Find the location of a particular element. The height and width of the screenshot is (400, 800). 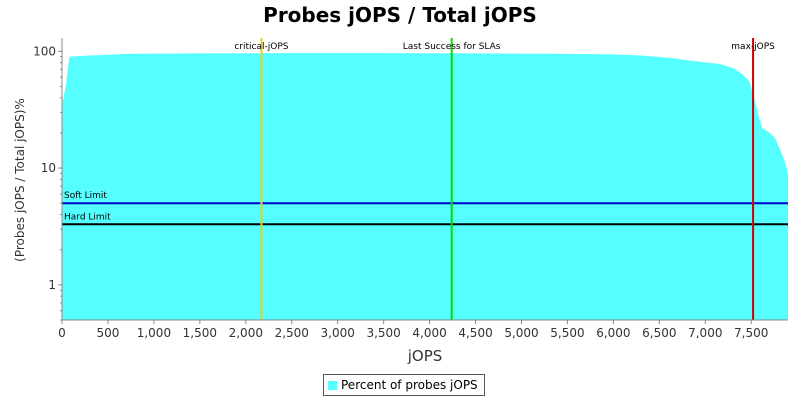

x-tick-label-13: 6,500 is located at coordinates (659, 333).